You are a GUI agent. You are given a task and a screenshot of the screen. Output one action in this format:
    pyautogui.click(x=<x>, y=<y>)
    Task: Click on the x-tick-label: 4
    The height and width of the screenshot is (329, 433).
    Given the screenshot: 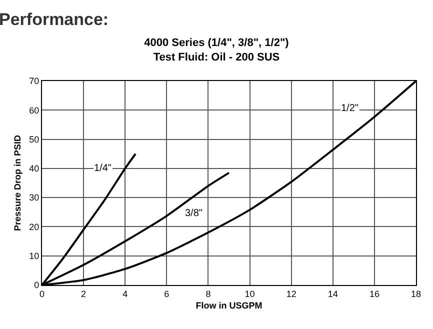 What is the action you would take?
    pyautogui.click(x=125, y=293)
    